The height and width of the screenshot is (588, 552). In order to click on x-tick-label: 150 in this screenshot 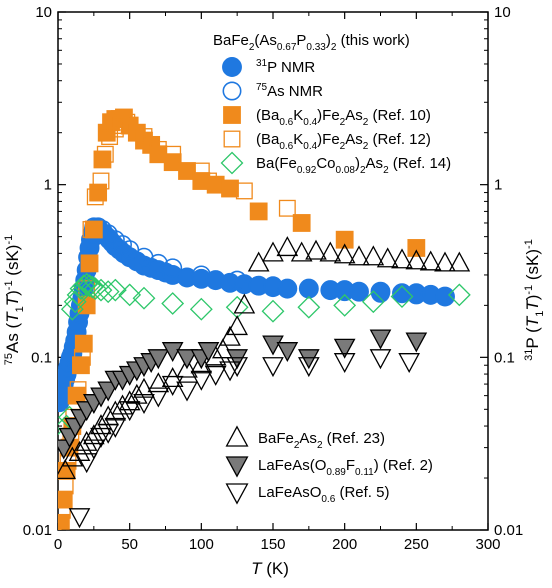, I will do `click(272, 544)`.